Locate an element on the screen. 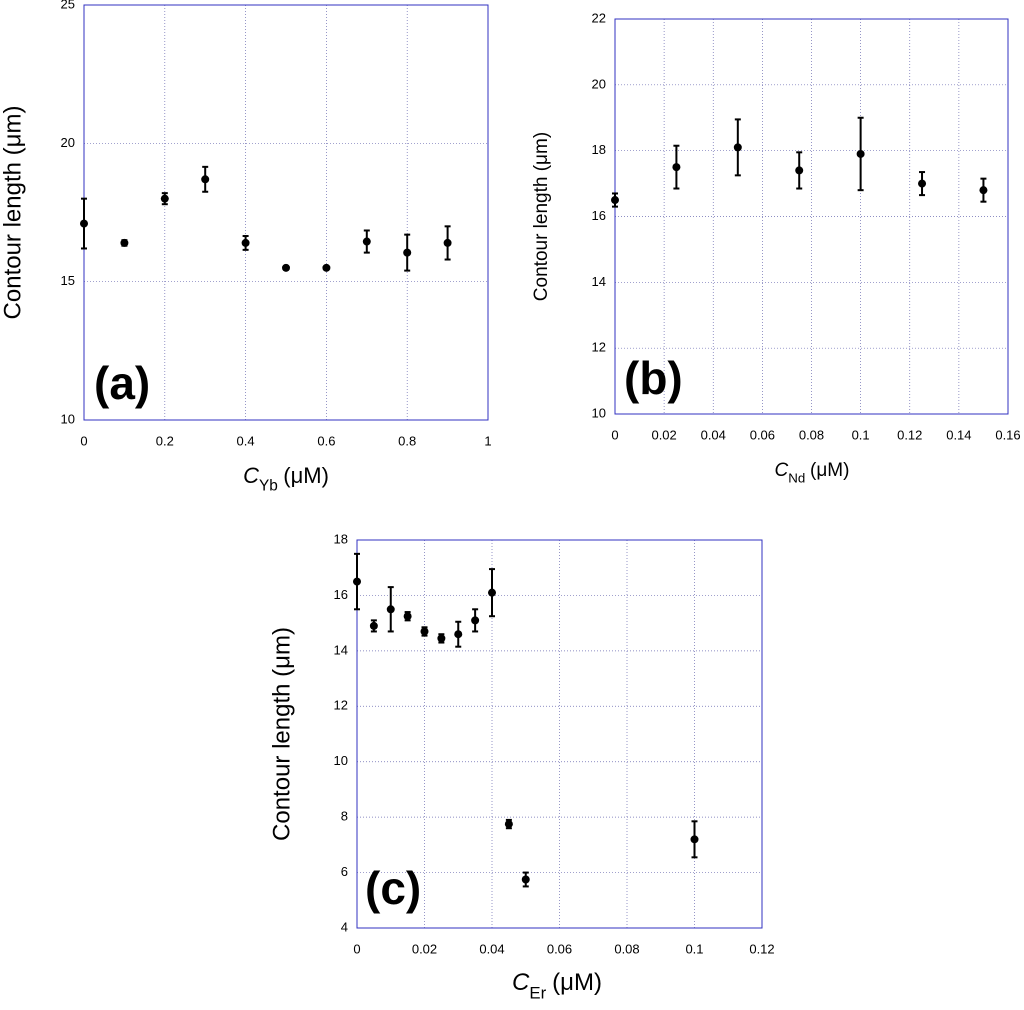 The height and width of the screenshot is (1010, 1024). y-tick-label: 6 is located at coordinates (344, 871).